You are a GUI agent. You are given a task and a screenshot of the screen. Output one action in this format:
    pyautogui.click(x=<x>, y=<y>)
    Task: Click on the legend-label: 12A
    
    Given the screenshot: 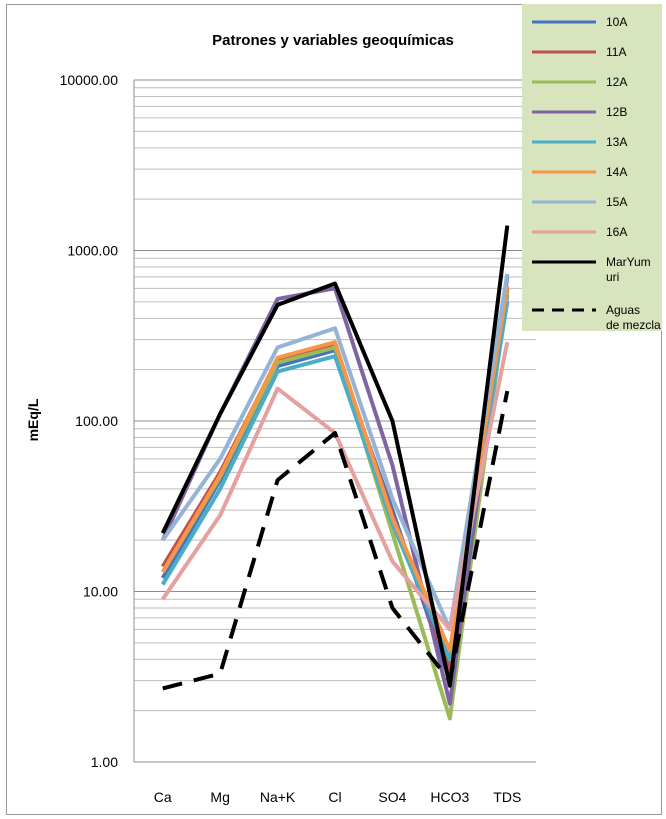 What is the action you would take?
    pyautogui.click(x=616, y=82)
    